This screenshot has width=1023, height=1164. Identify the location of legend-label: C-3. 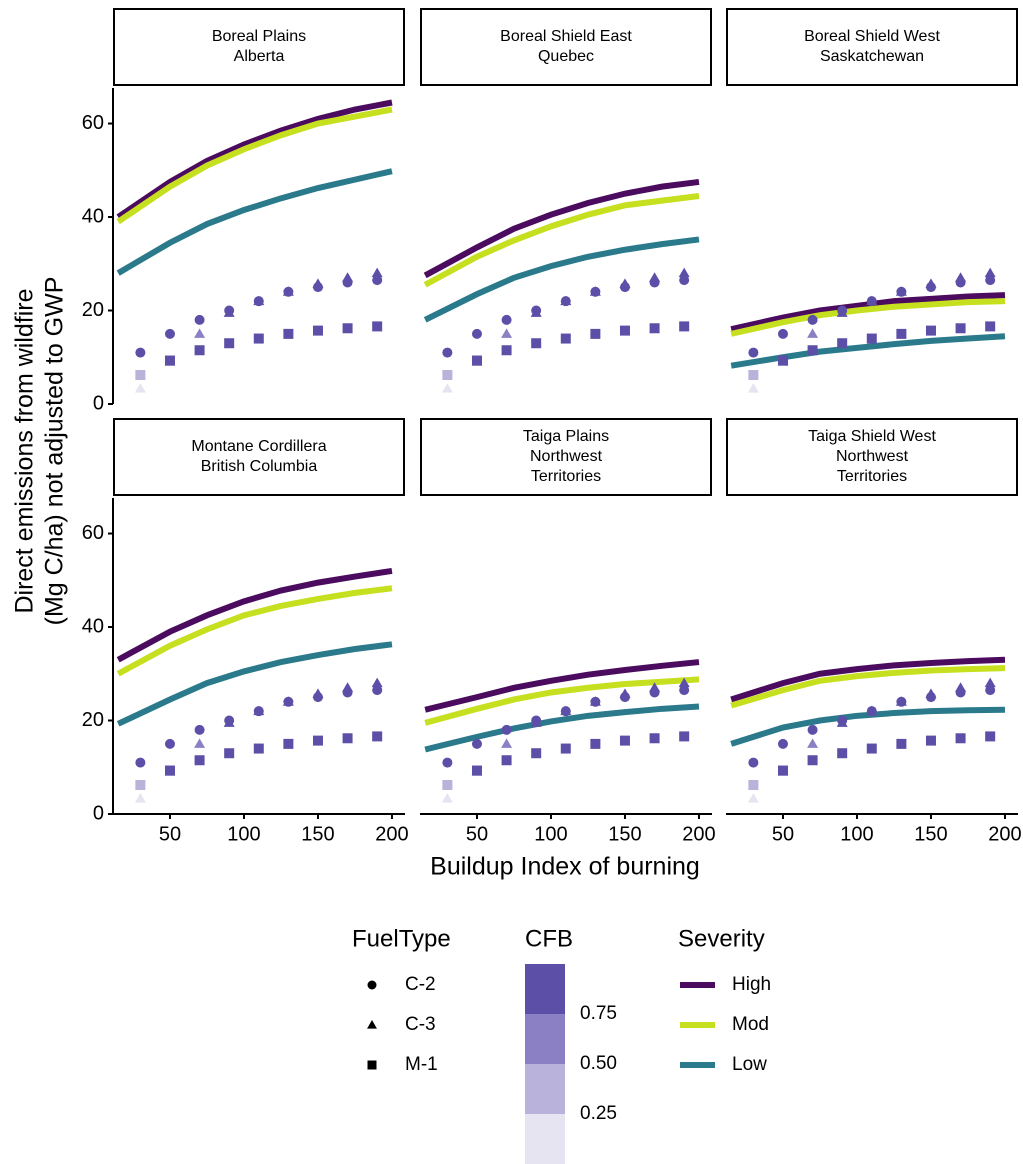
(420, 1024).